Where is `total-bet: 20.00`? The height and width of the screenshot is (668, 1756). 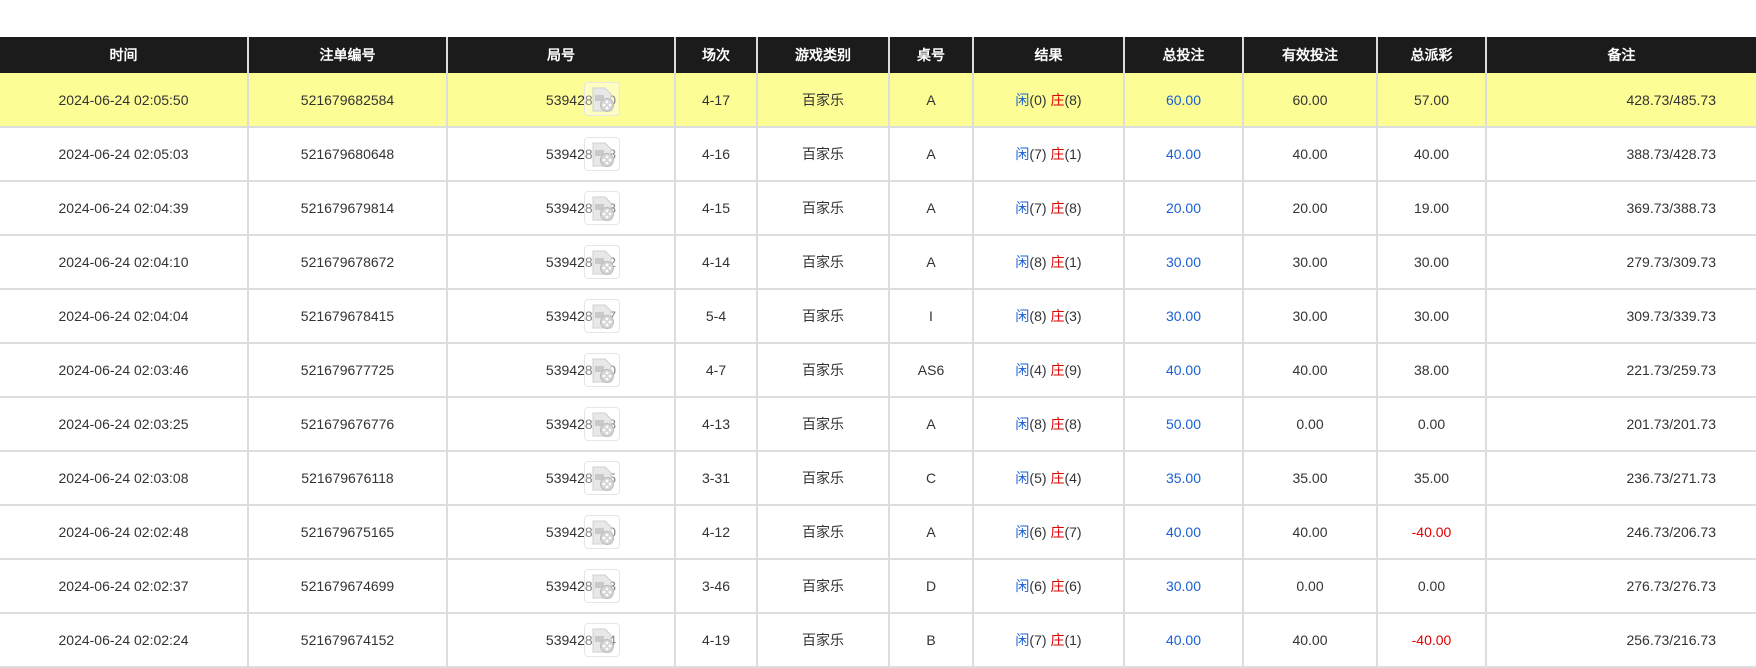 total-bet: 20.00 is located at coordinates (1183, 208).